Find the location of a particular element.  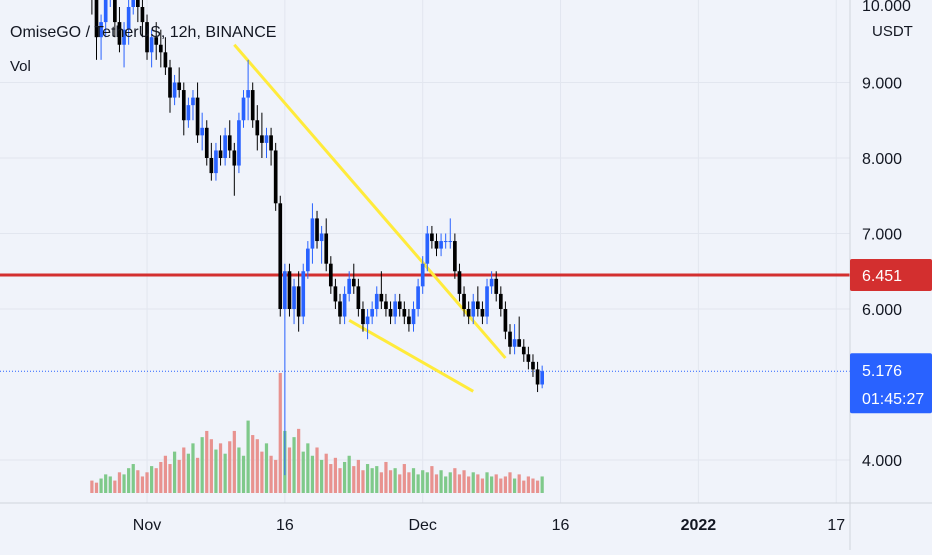

volume-legend-label: Vol is located at coordinates (20, 66).